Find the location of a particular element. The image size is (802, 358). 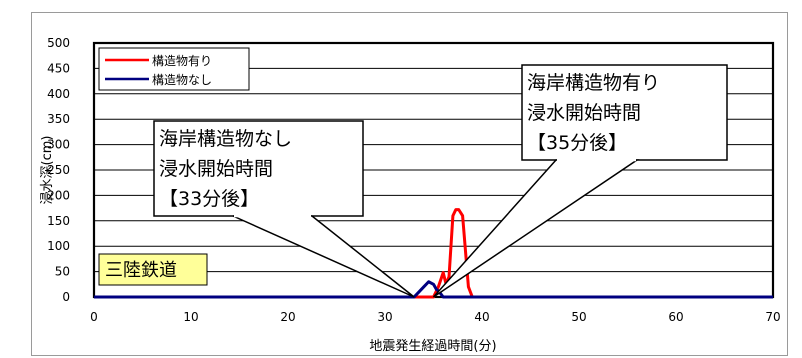

legend-label: 構造物有り is located at coordinates (182, 61).